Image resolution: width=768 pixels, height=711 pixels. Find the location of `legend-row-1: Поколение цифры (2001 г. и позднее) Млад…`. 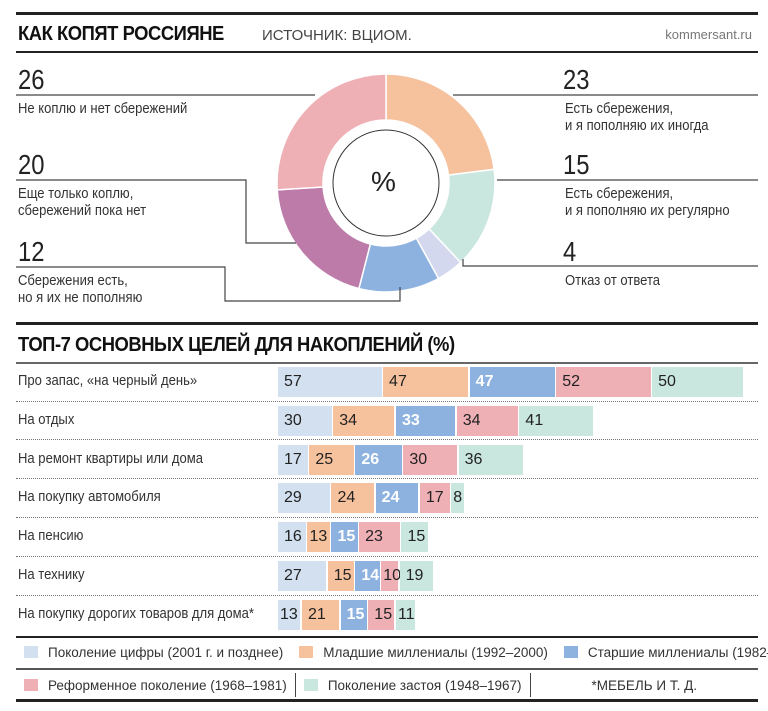

legend-row-1: Поколение цифры (2001 г. и позднее) Млад… is located at coordinates (392, 652).